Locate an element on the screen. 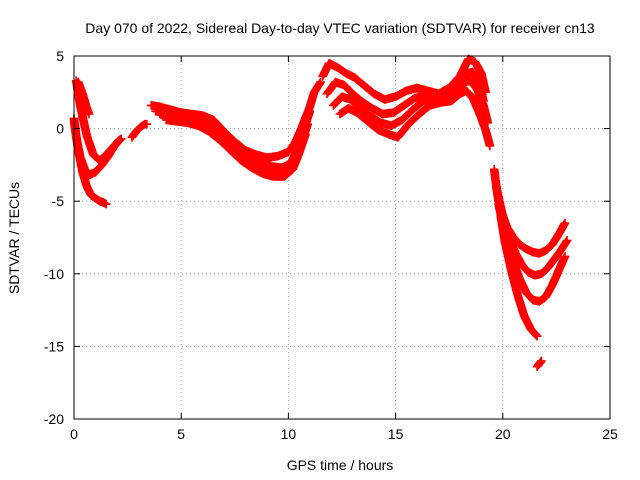 The height and width of the screenshot is (480, 640). x-tick-label-4: 20 is located at coordinates (503, 434).